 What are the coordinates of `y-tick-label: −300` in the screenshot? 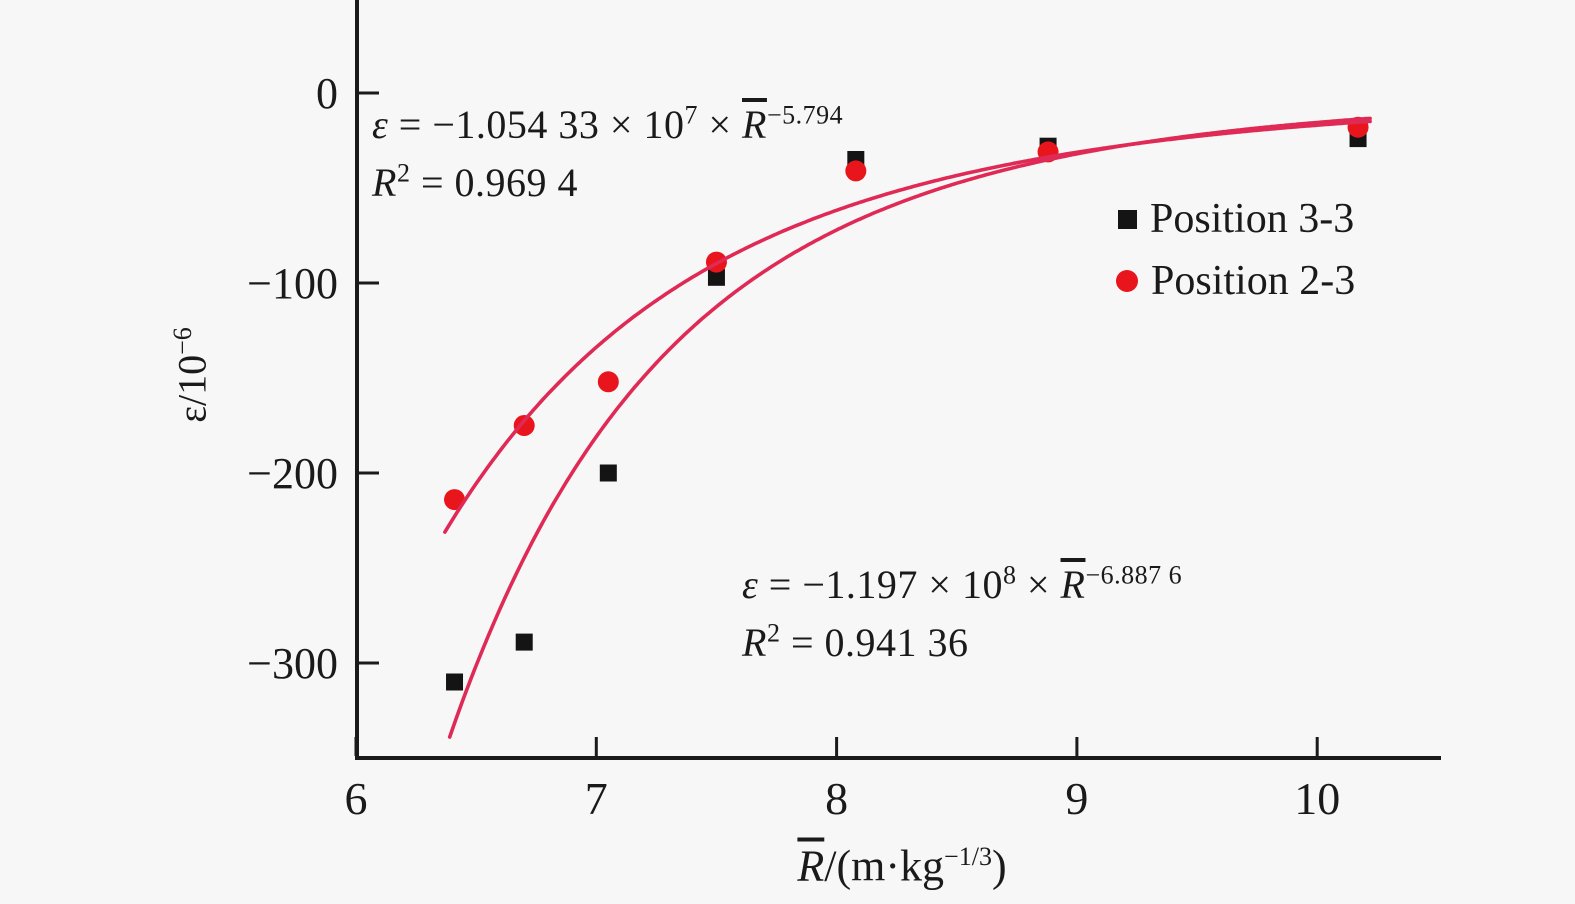 It's located at (292, 663).